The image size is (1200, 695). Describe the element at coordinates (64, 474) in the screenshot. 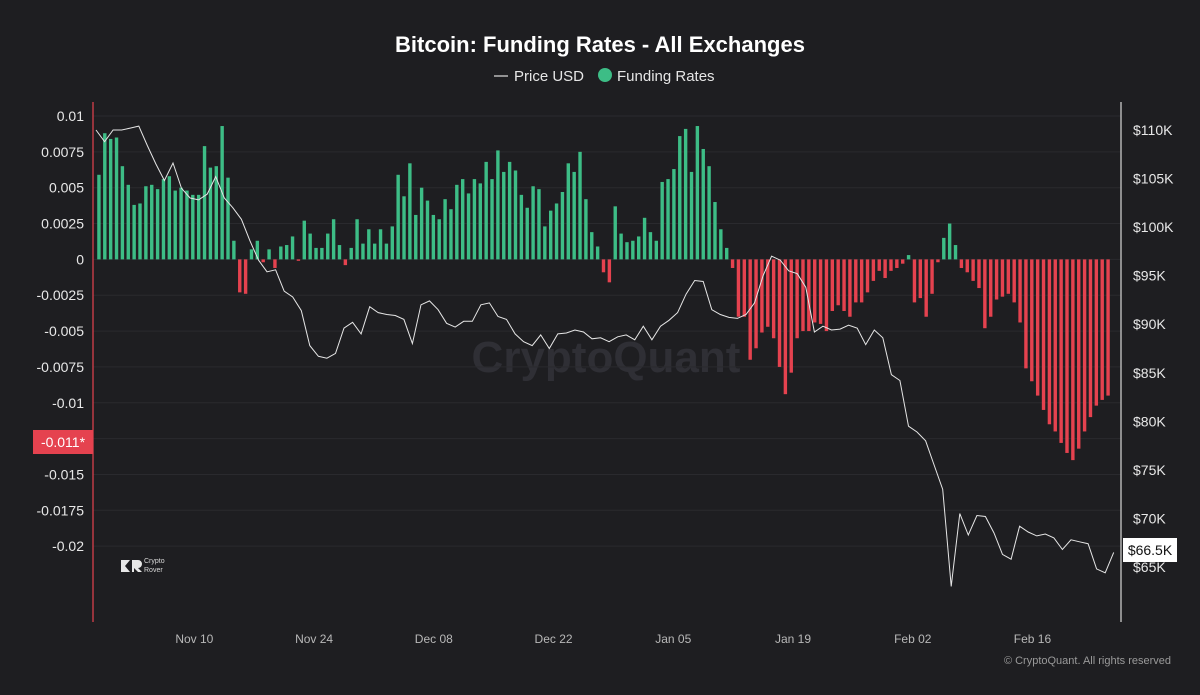

I see `left-tick-label-10: -0.015` at that location.